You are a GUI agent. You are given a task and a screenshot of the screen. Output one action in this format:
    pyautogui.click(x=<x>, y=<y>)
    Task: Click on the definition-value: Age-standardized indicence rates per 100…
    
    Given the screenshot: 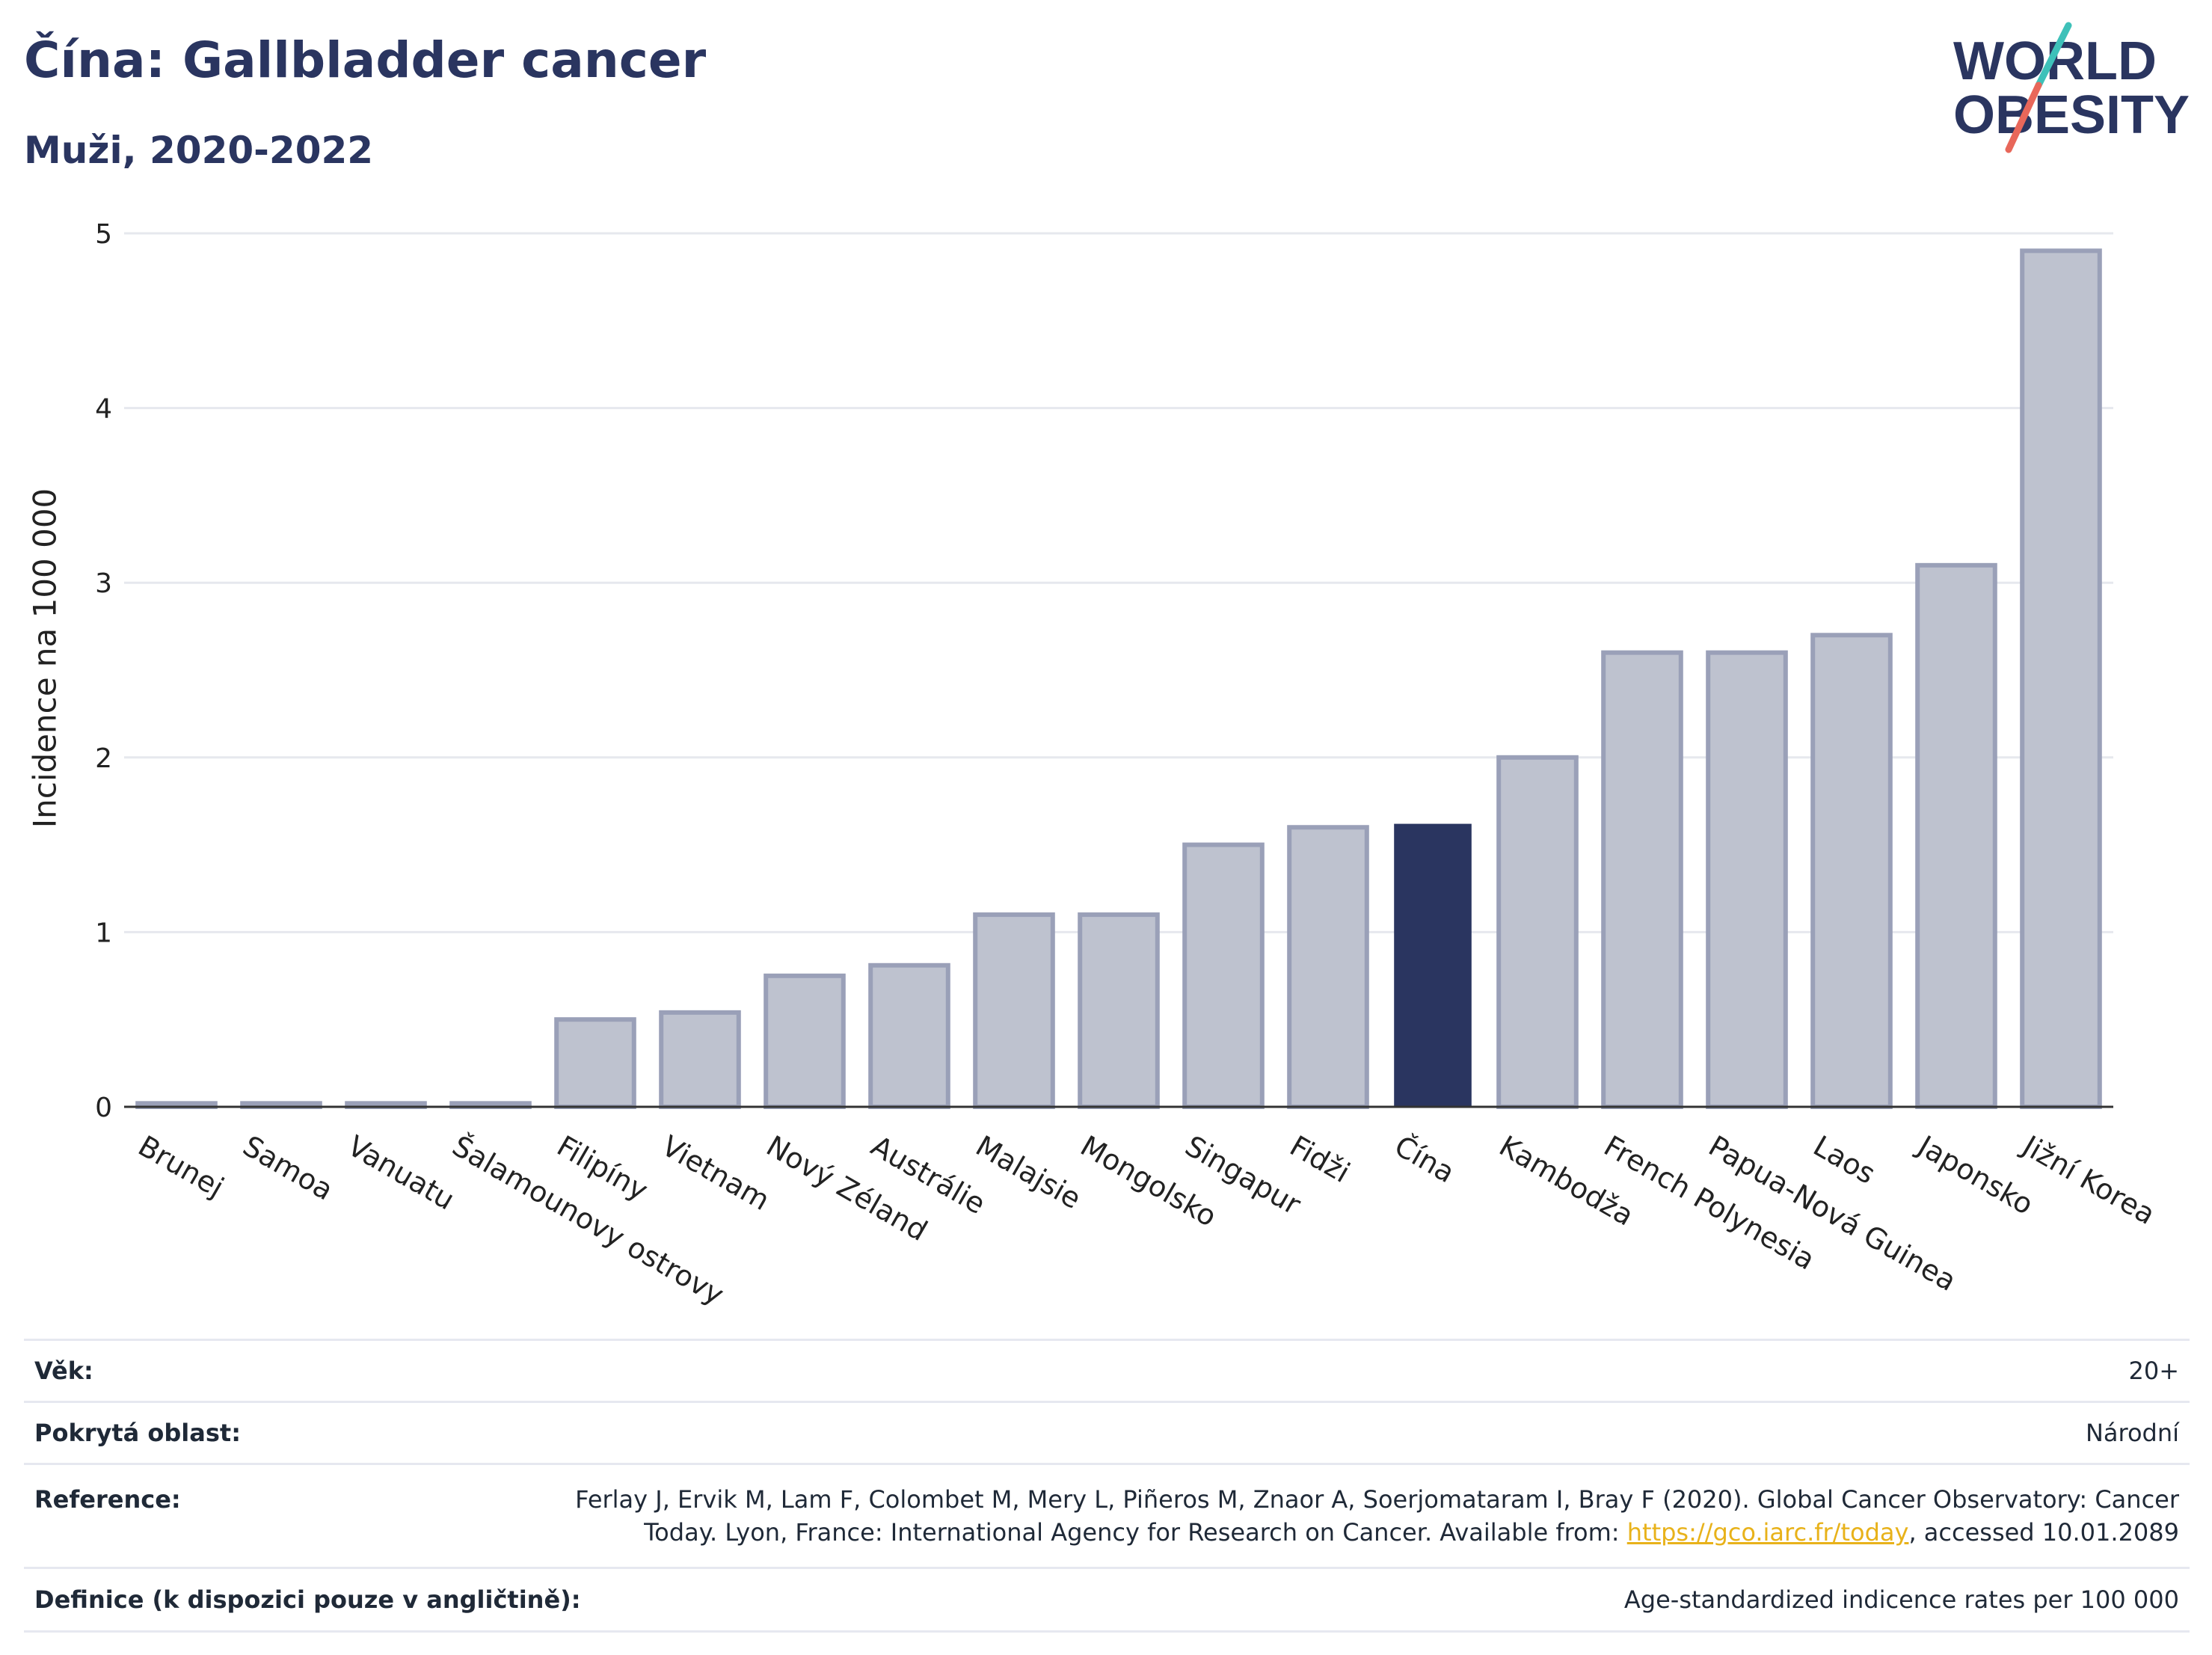 What is the action you would take?
    pyautogui.click(x=1901, y=1599)
    